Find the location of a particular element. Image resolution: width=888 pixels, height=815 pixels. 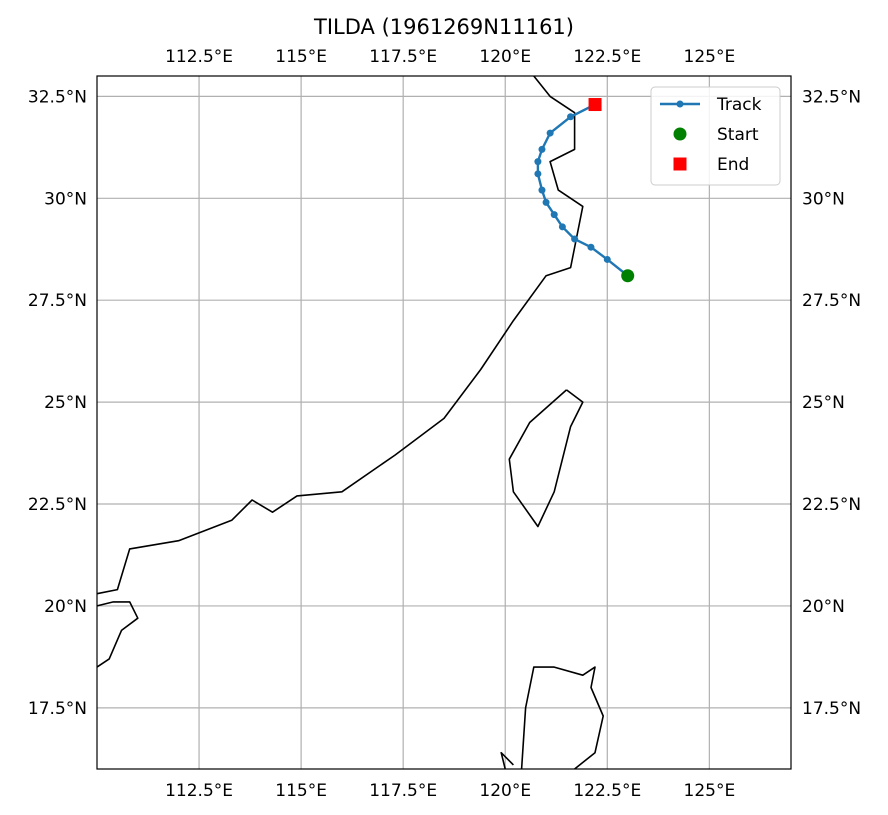

tick-label-left-4: 27.5°N is located at coordinates (57, 301).